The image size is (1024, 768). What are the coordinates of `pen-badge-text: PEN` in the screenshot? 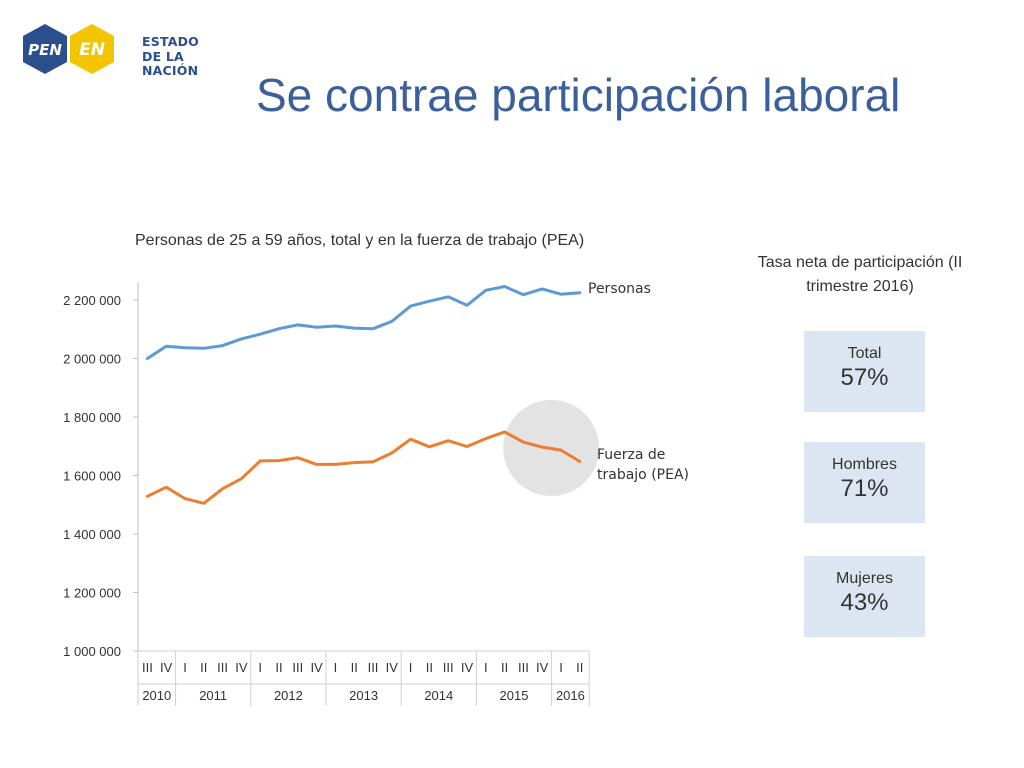 It's located at (45, 50).